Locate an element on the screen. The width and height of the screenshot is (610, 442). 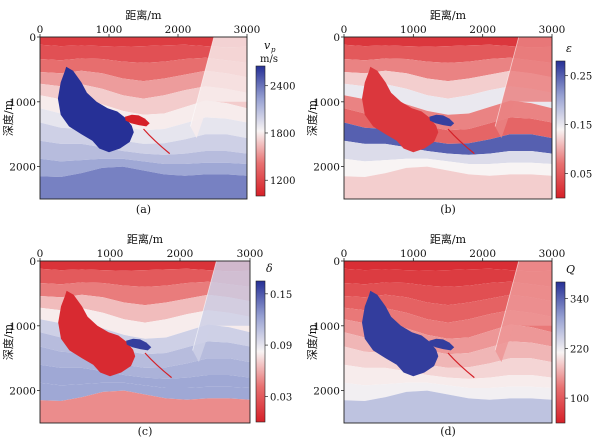
colorbar-tick-label: 220 is located at coordinates (579, 349).